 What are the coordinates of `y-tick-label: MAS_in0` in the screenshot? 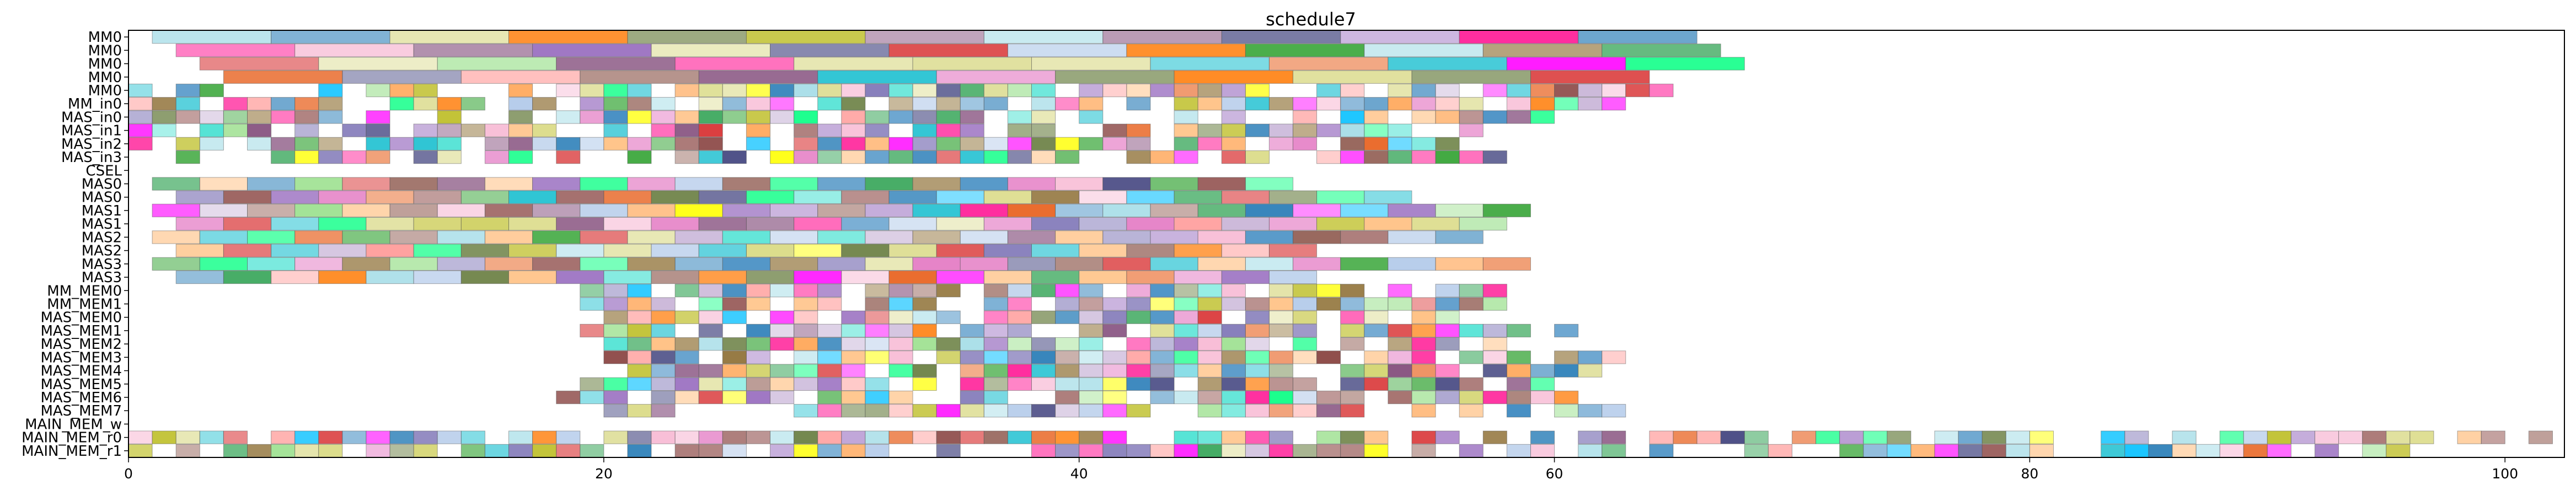 It's located at (91, 117).